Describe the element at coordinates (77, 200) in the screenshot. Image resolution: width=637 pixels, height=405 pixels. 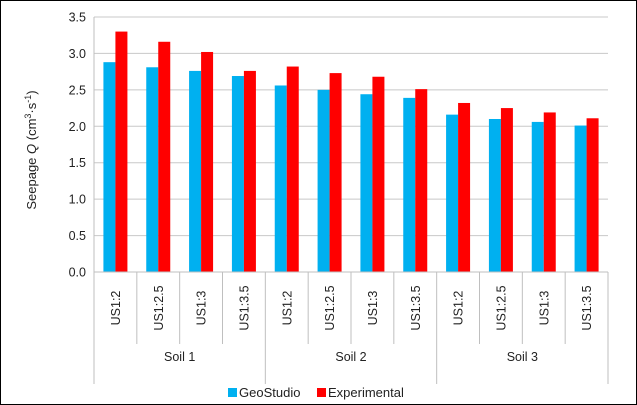
I see `y-tick-label: 1.0` at that location.